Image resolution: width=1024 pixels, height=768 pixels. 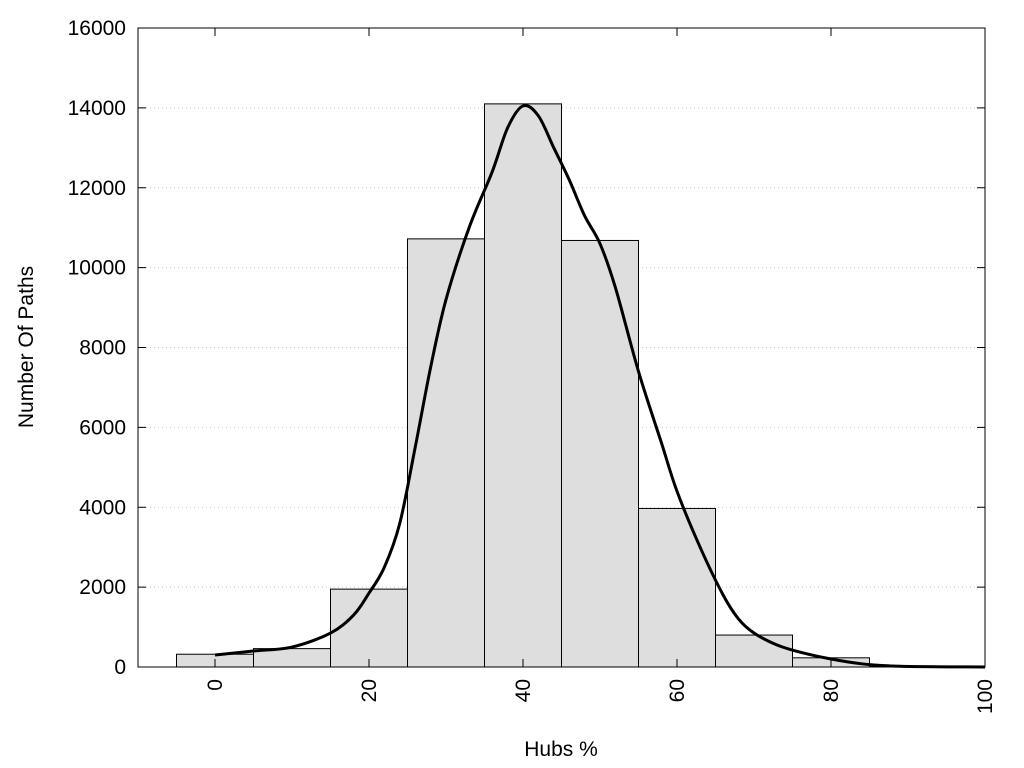 I want to click on x-tick-label: 60, so click(x=677, y=690).